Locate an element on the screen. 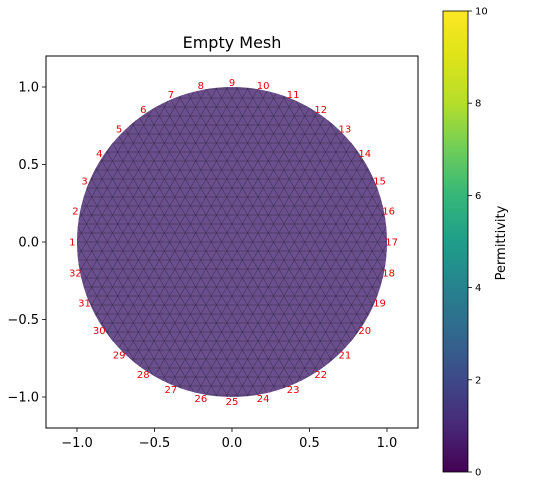 The image size is (537, 480). electrode-label: 19 is located at coordinates (379, 304).